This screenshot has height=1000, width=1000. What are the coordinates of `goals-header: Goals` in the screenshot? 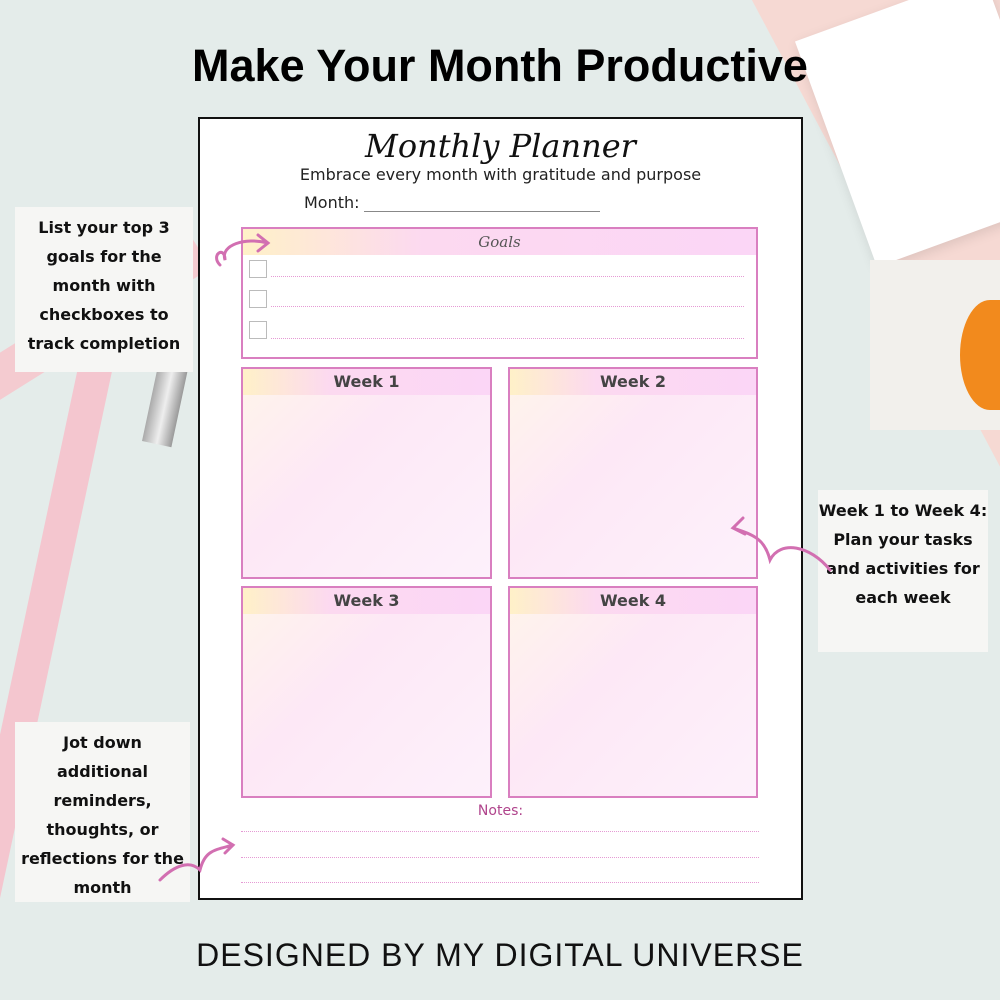 It's located at (499, 242).